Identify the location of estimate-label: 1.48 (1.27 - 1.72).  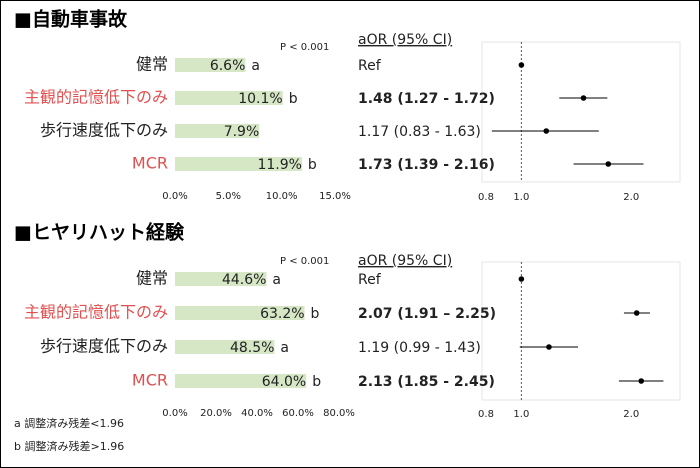
(426, 99).